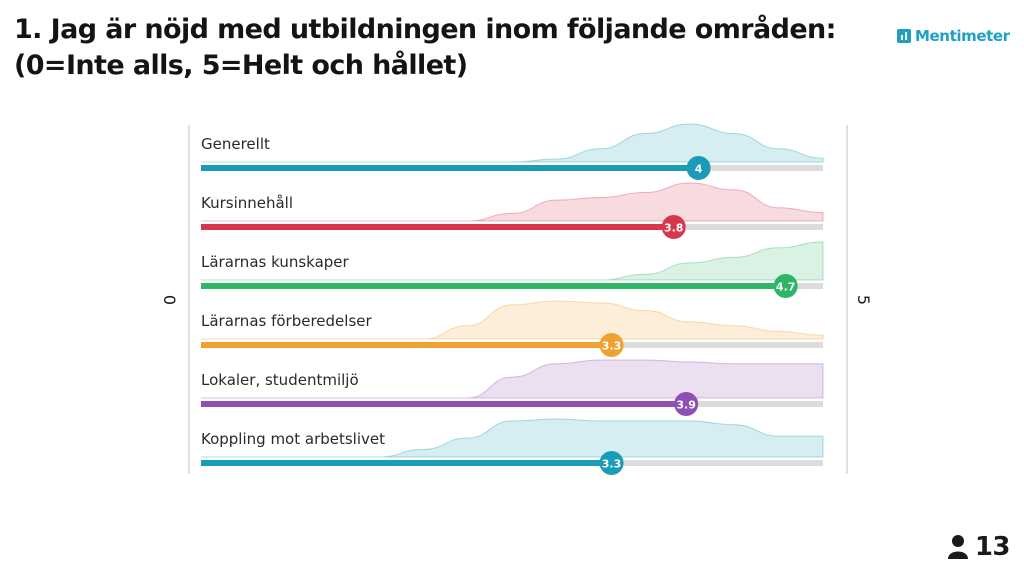 The width and height of the screenshot is (1024, 576). What do you see at coordinates (275, 262) in the screenshot?
I see `item-label-3: Lärarnas kunskaper` at bounding box center [275, 262].